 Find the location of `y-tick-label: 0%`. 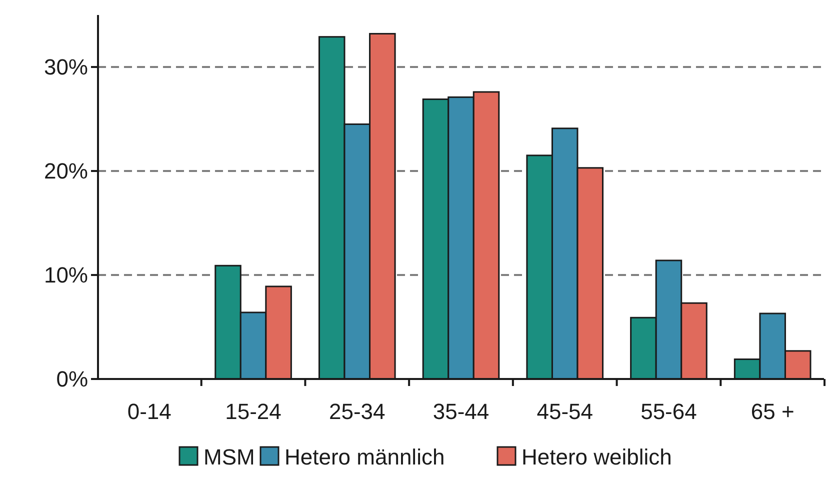

y-tick-label: 0% is located at coordinates (72, 379).